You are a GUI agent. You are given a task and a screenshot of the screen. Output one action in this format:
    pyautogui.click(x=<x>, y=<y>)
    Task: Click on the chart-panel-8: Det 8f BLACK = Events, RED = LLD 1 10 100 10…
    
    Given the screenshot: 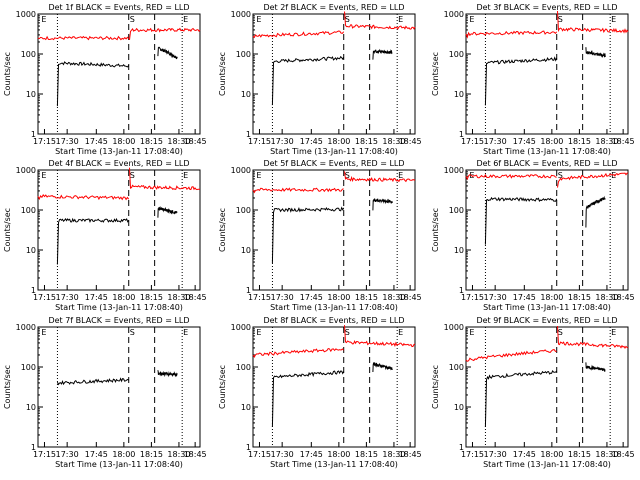 What is the action you would take?
    pyautogui.click(x=320, y=392)
    